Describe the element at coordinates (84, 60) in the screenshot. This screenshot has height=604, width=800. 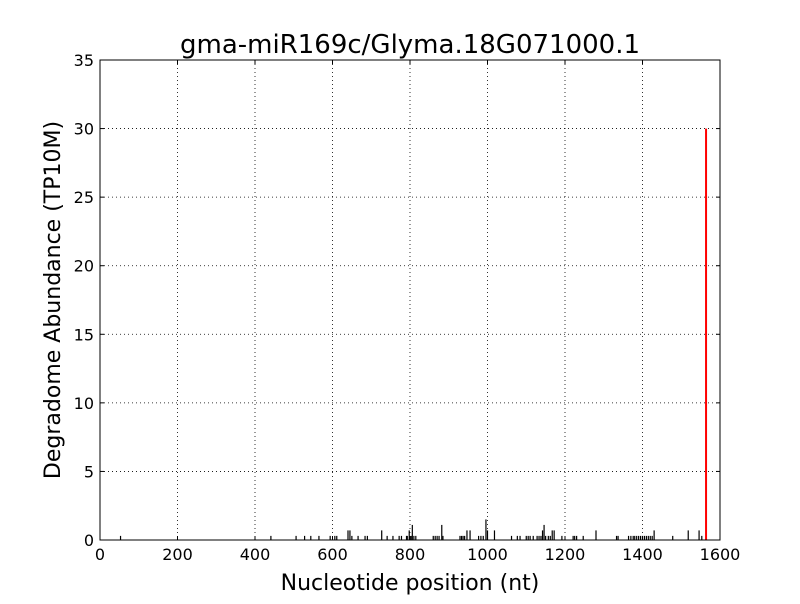
I see `y-tick-label: 35` at that location.